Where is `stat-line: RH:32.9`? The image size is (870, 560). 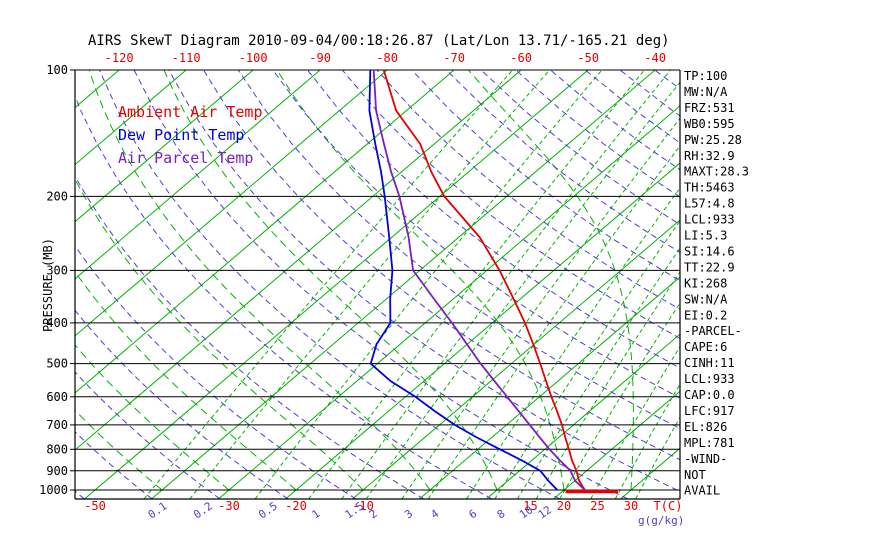 stat-line: RH:32.9 is located at coordinates (709, 156).